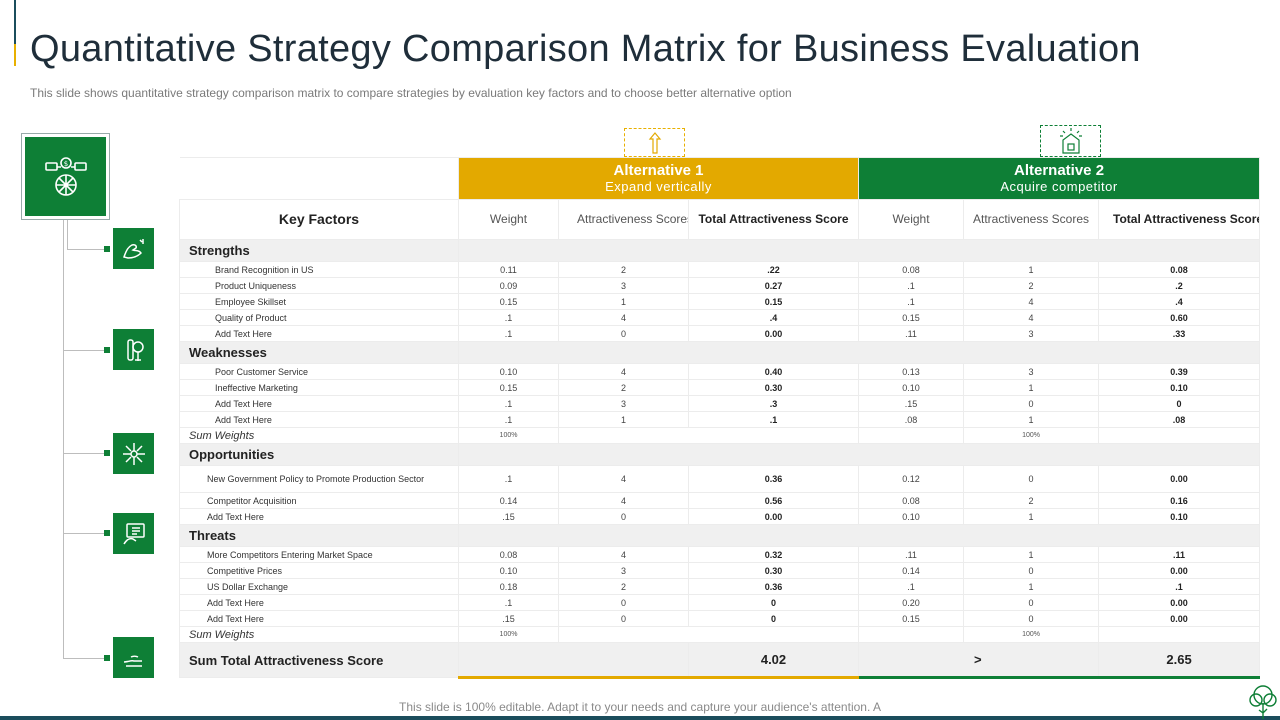 This screenshot has width=1280, height=720. I want to click on flexed-arm-icon, so click(133, 248).